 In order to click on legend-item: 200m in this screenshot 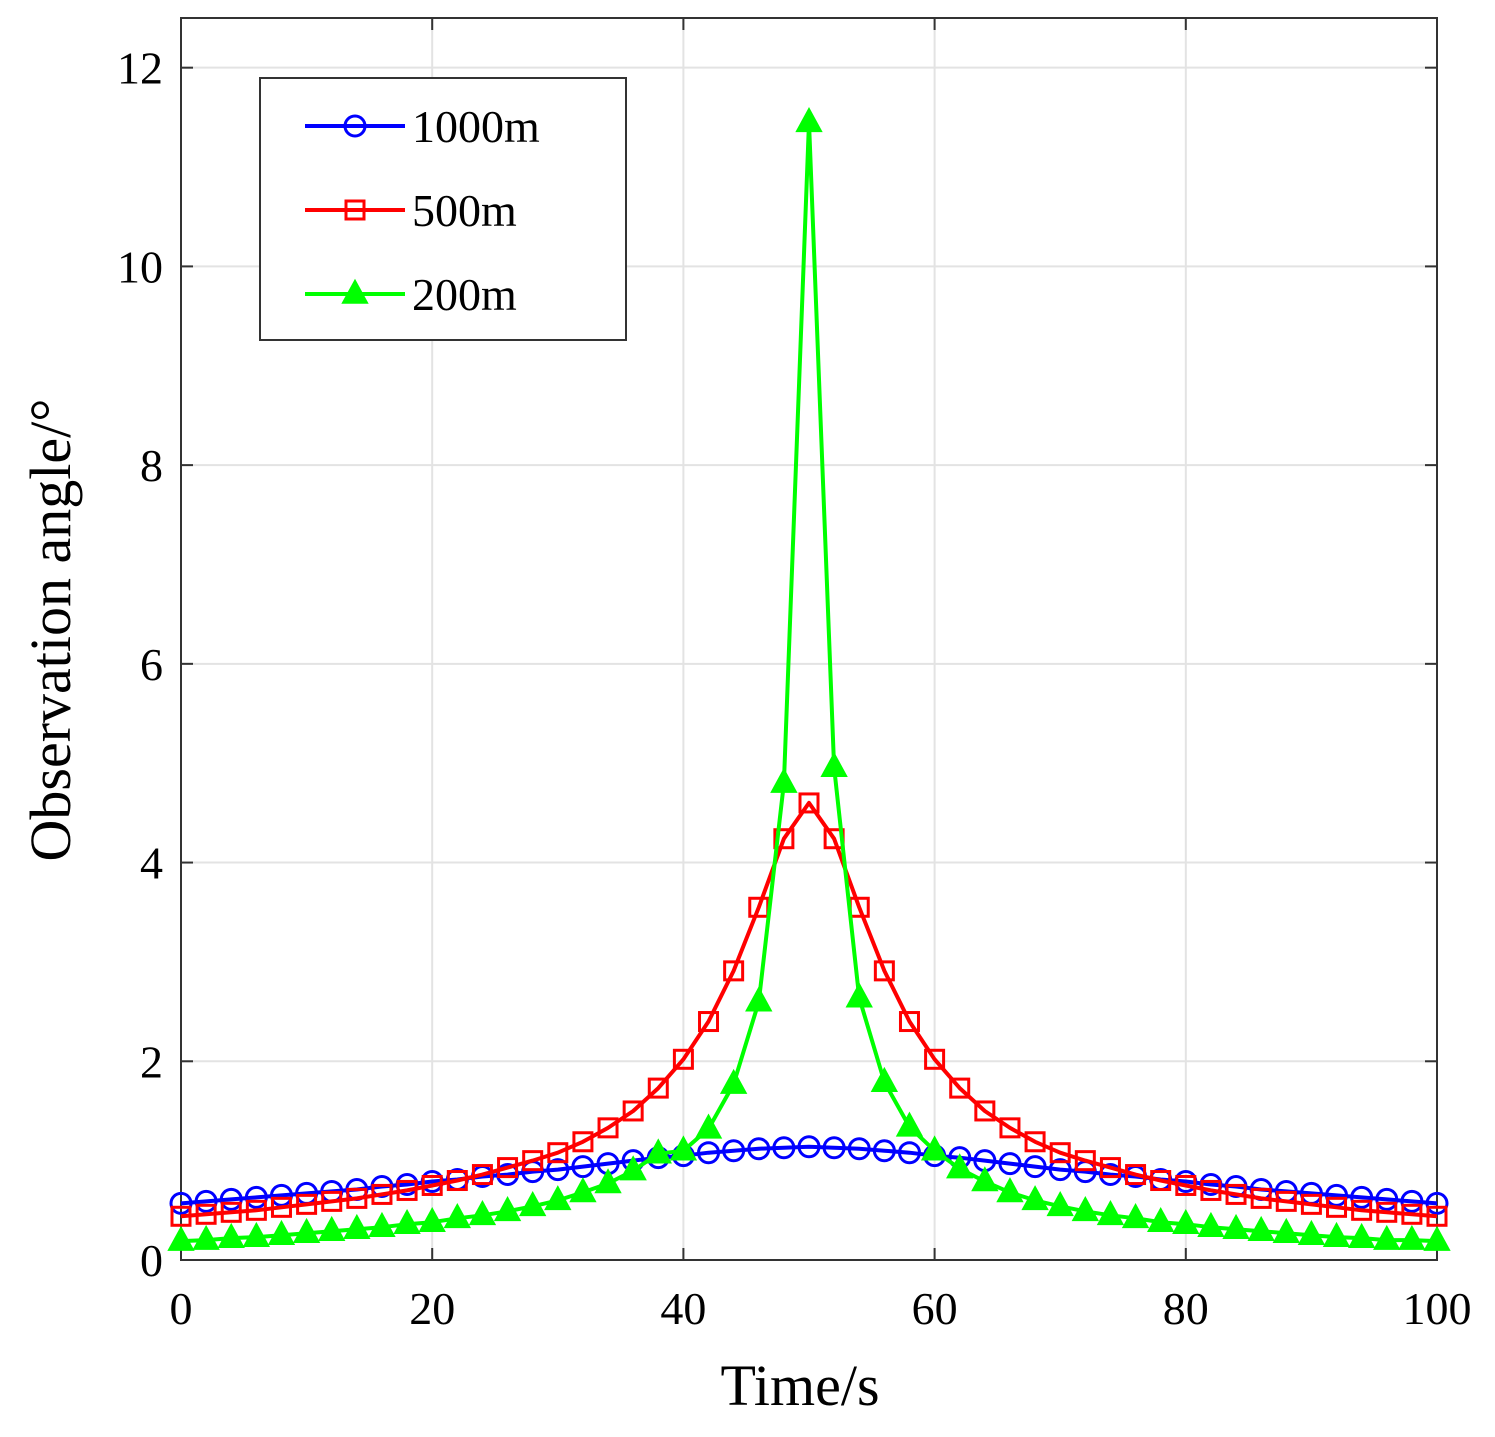, I will do `click(411, 294)`.